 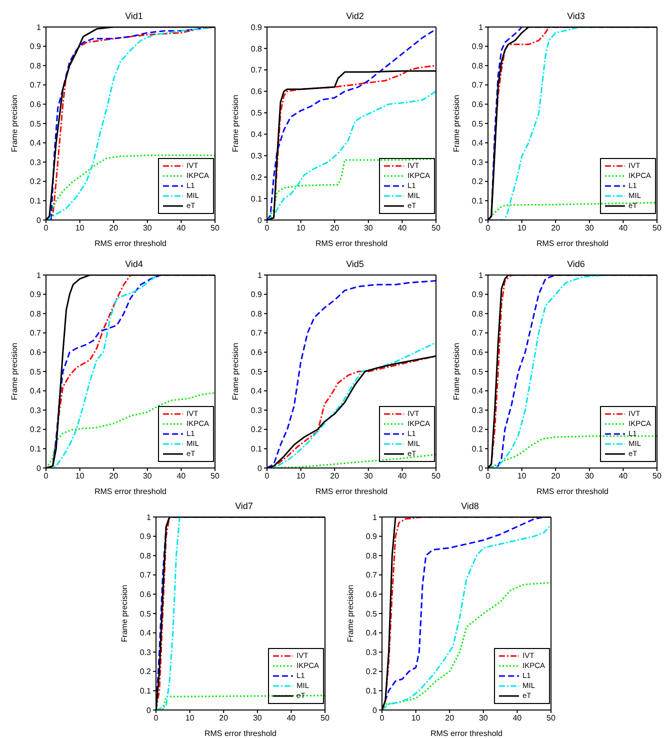 I want to click on chart-title: Vid5, so click(x=355, y=264).